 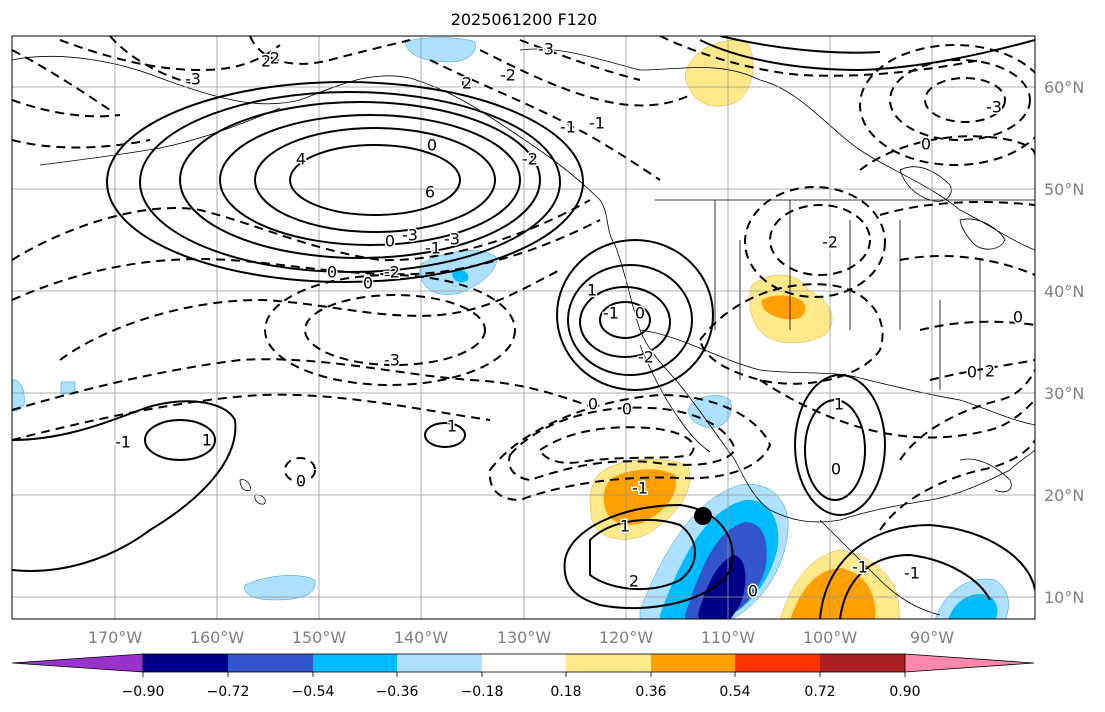 I want to click on colorbar-tick-label: −0.36, so click(x=397, y=692).